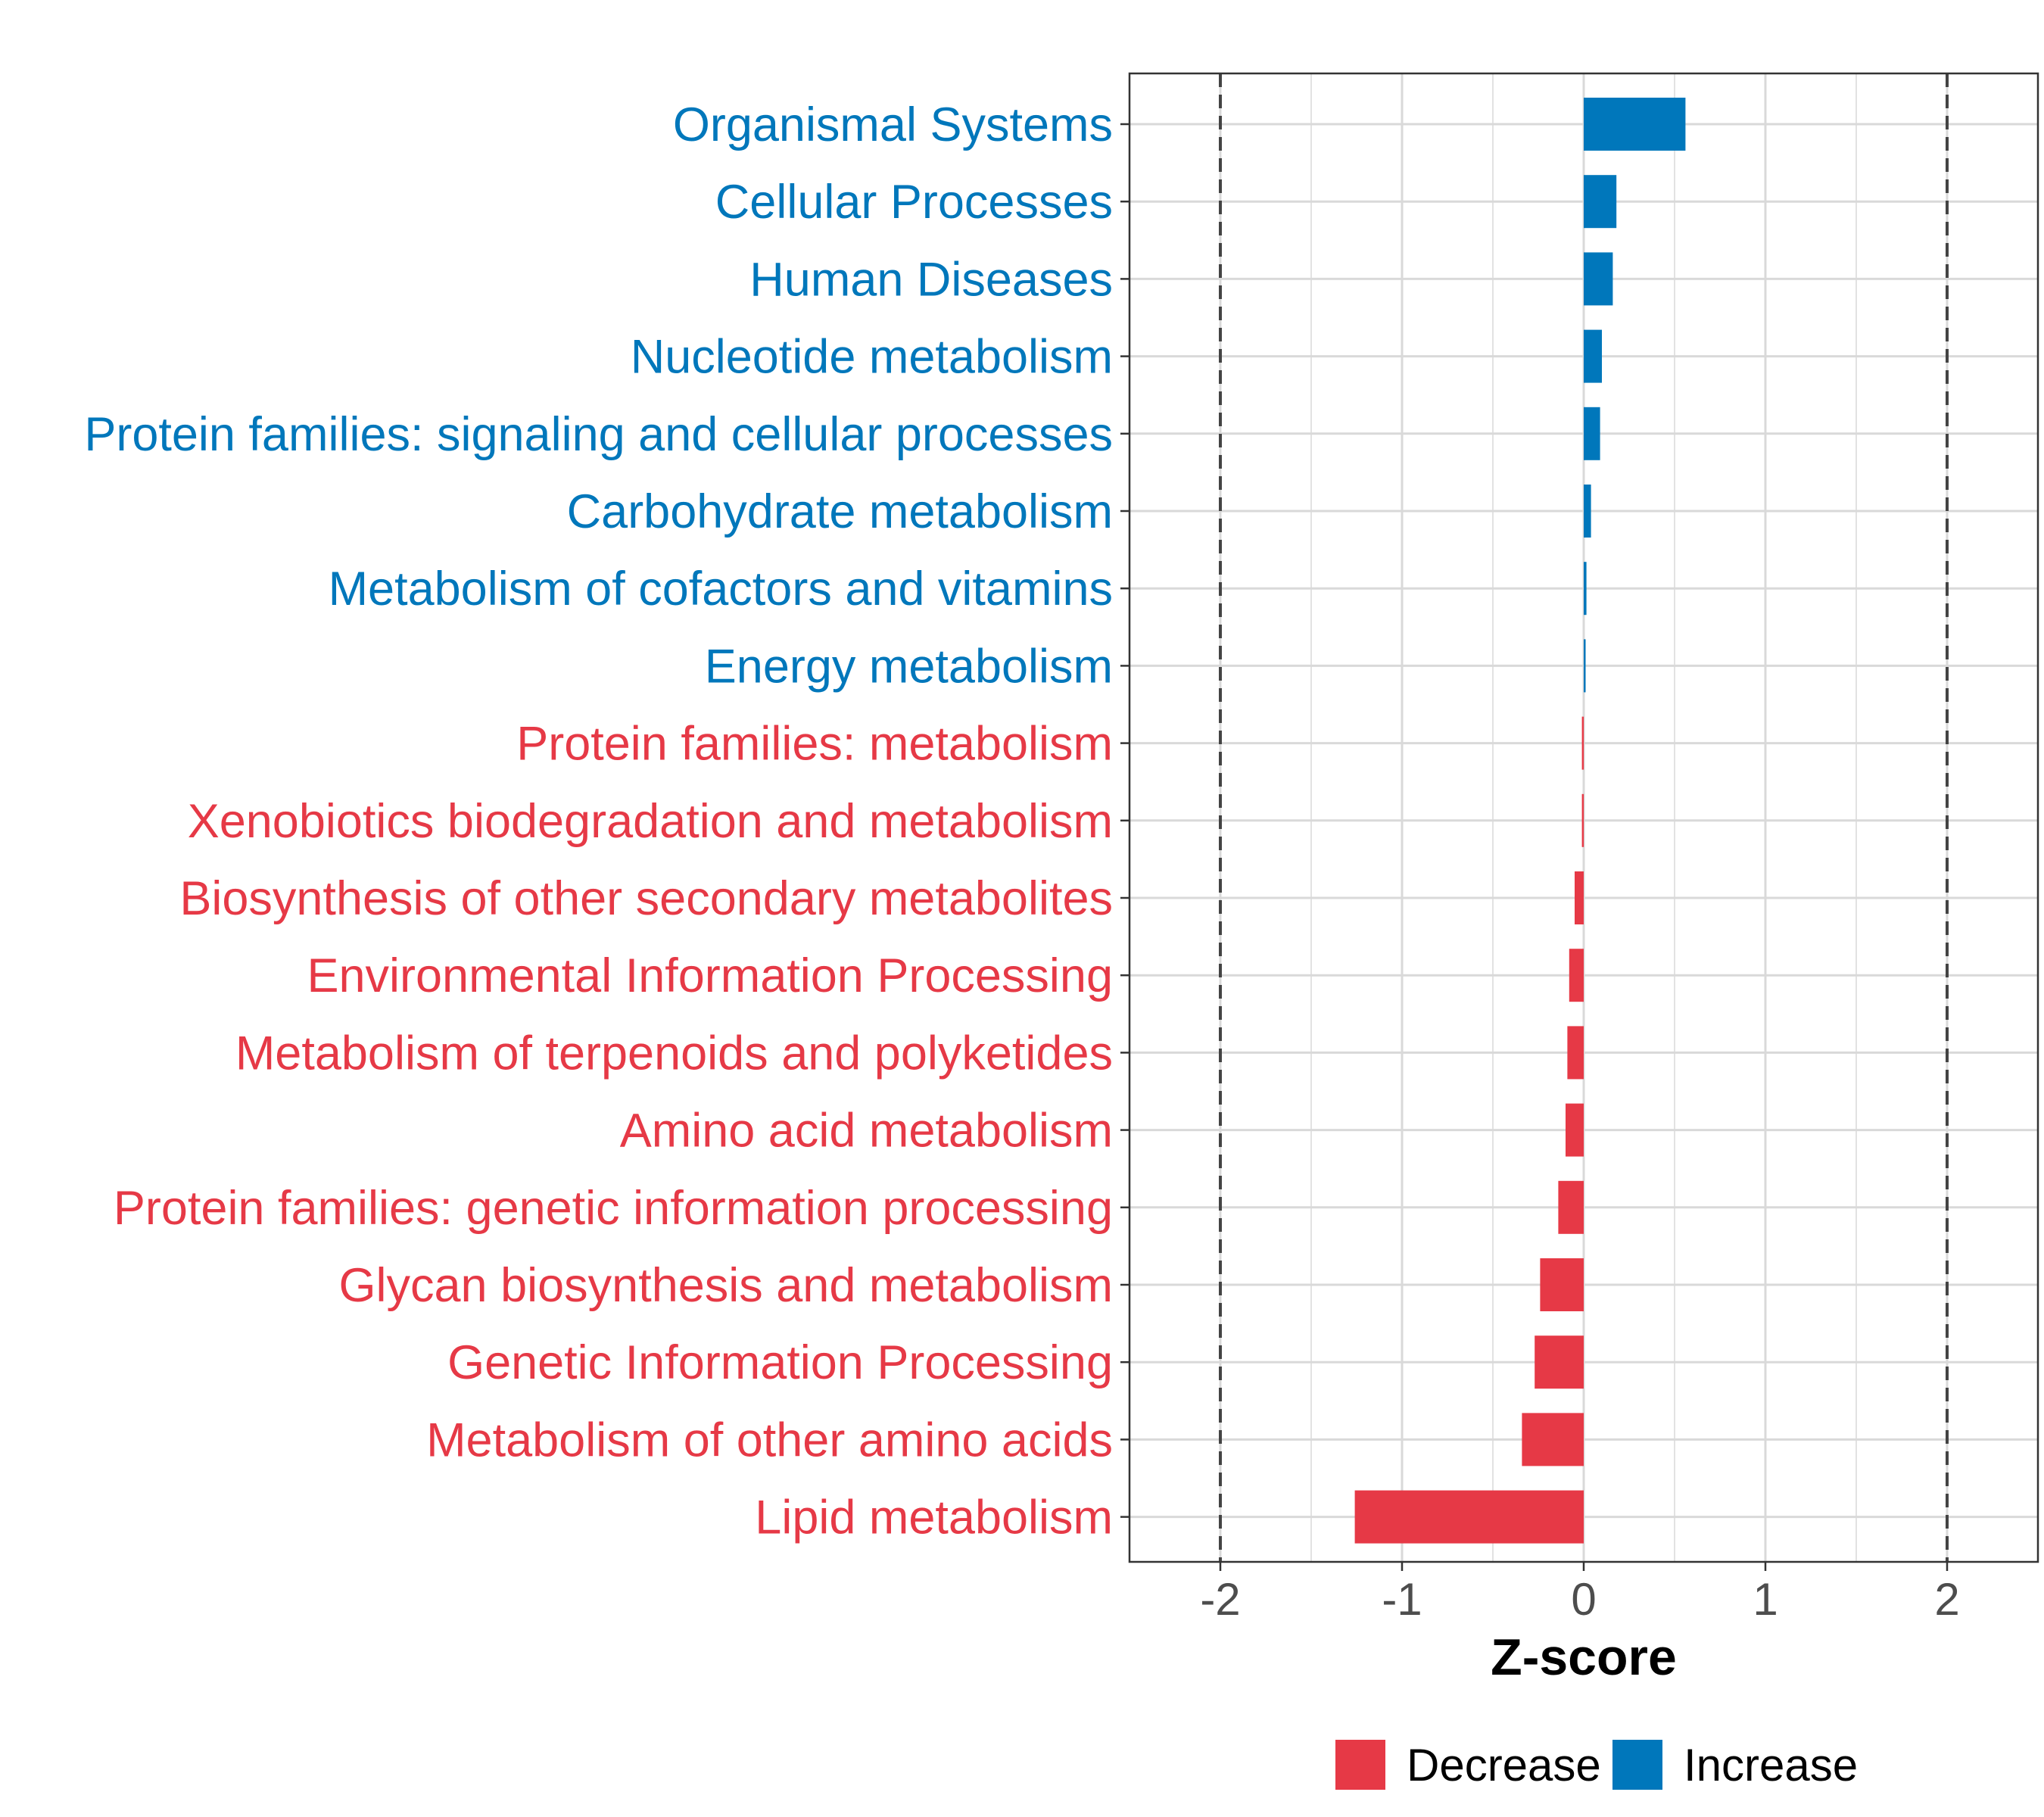 This screenshot has width=2044, height=1817. I want to click on category-label: Environmental Information Processing, so click(710, 975).